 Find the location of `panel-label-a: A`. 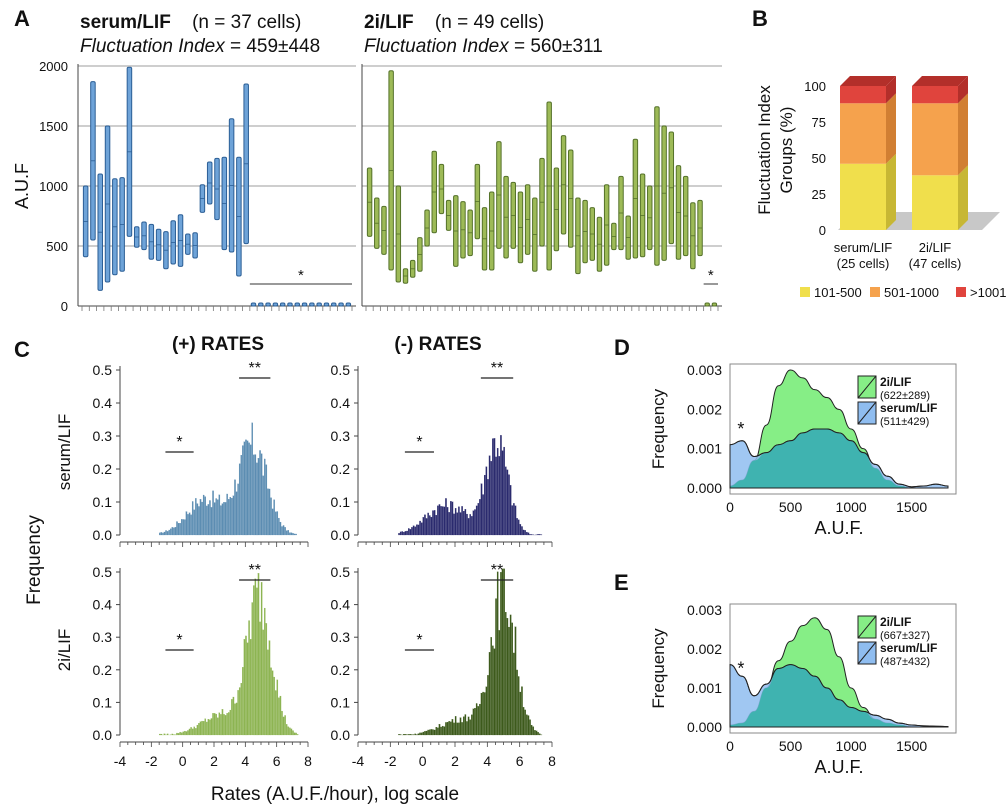

panel-label-a: A is located at coordinates (22, 18).